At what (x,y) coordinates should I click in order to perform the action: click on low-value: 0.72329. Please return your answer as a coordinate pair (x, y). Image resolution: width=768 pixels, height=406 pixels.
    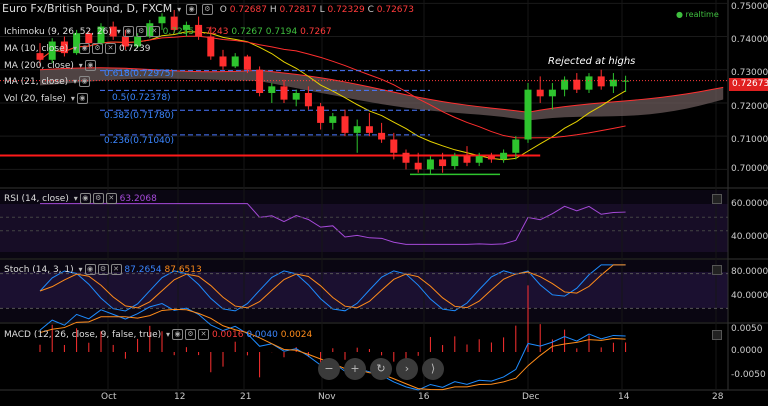
    Looking at the image, I should click on (346, 10).